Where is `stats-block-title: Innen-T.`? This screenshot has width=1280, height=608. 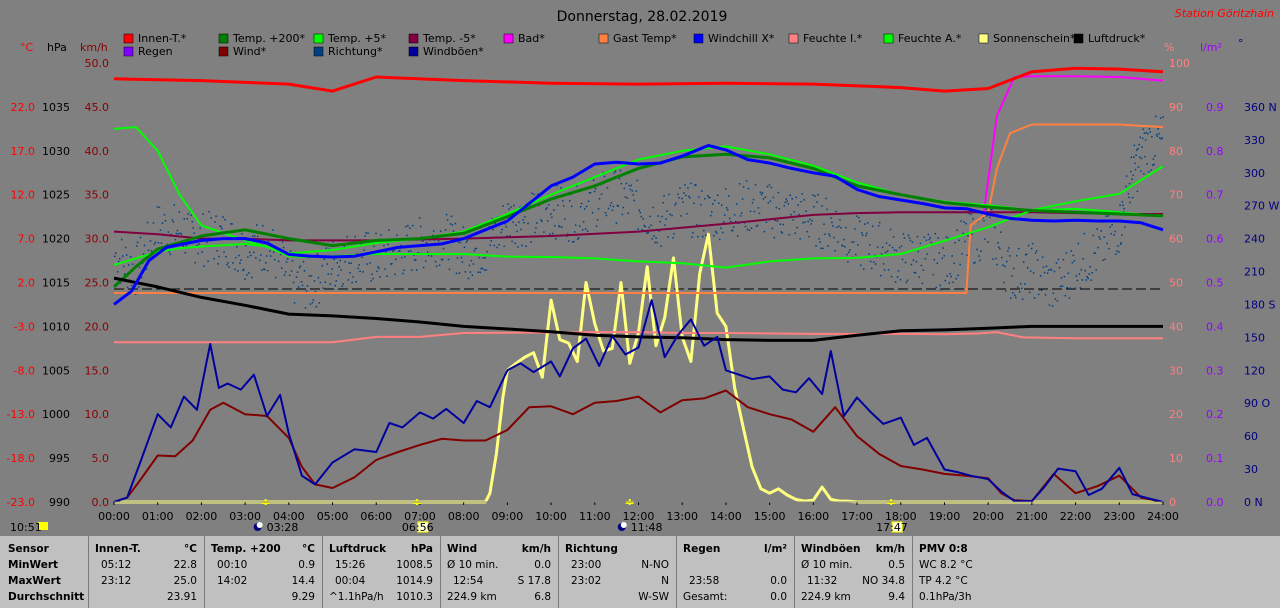
stats-block-title: Innen-T. is located at coordinates (118, 549).